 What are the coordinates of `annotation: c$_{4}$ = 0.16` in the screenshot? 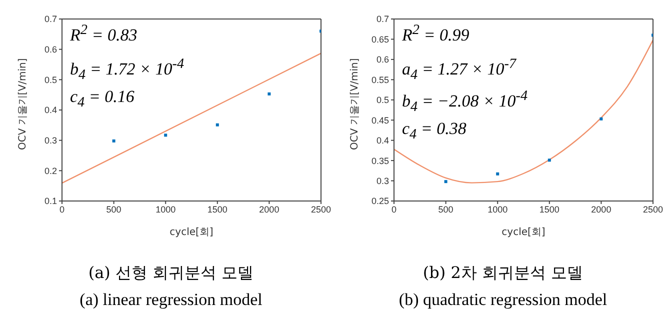 It's located at (103, 99).